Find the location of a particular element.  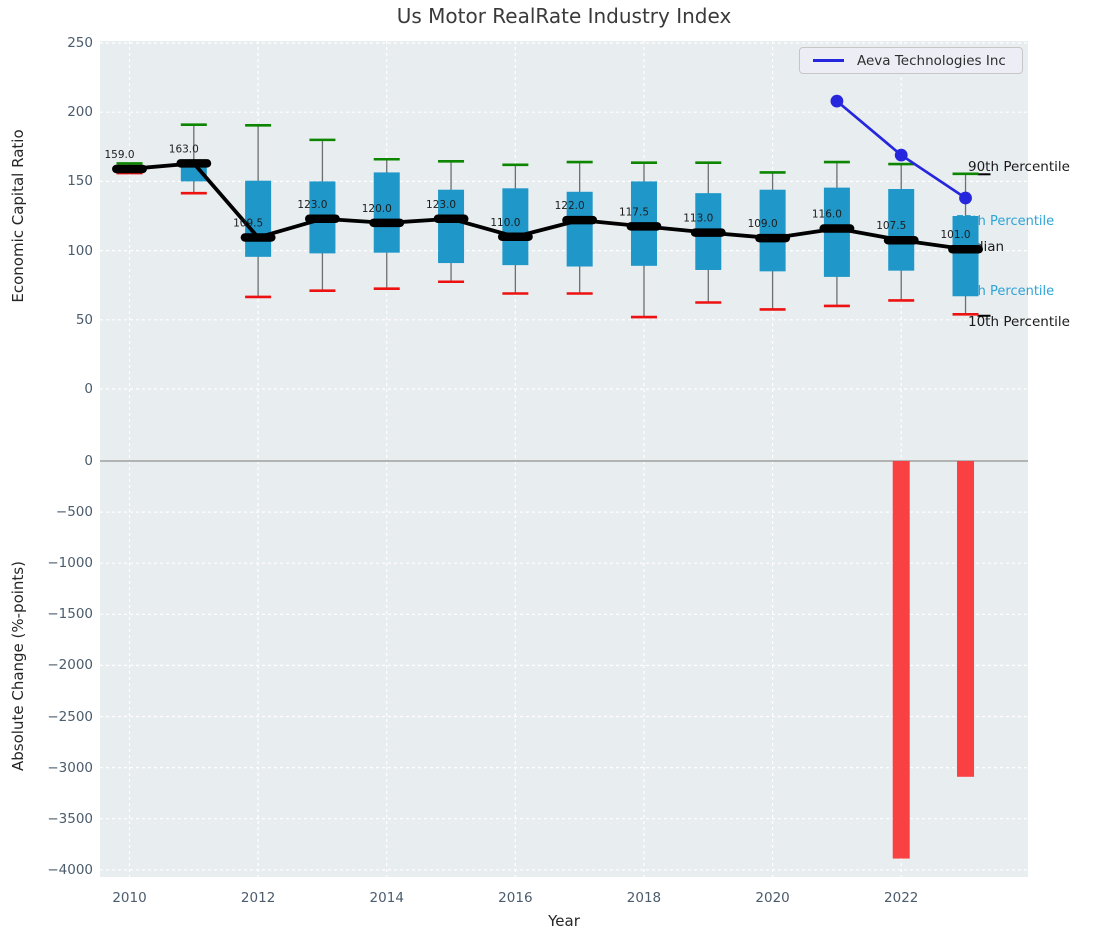

change-bar-2023 is located at coordinates (966, 619).